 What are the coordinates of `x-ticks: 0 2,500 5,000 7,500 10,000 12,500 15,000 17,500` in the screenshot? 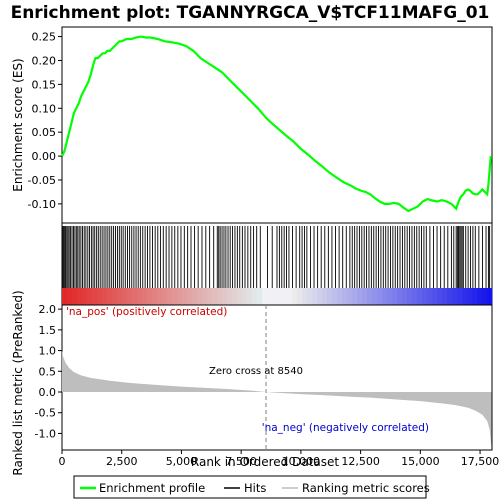 It's located at (279, 459).